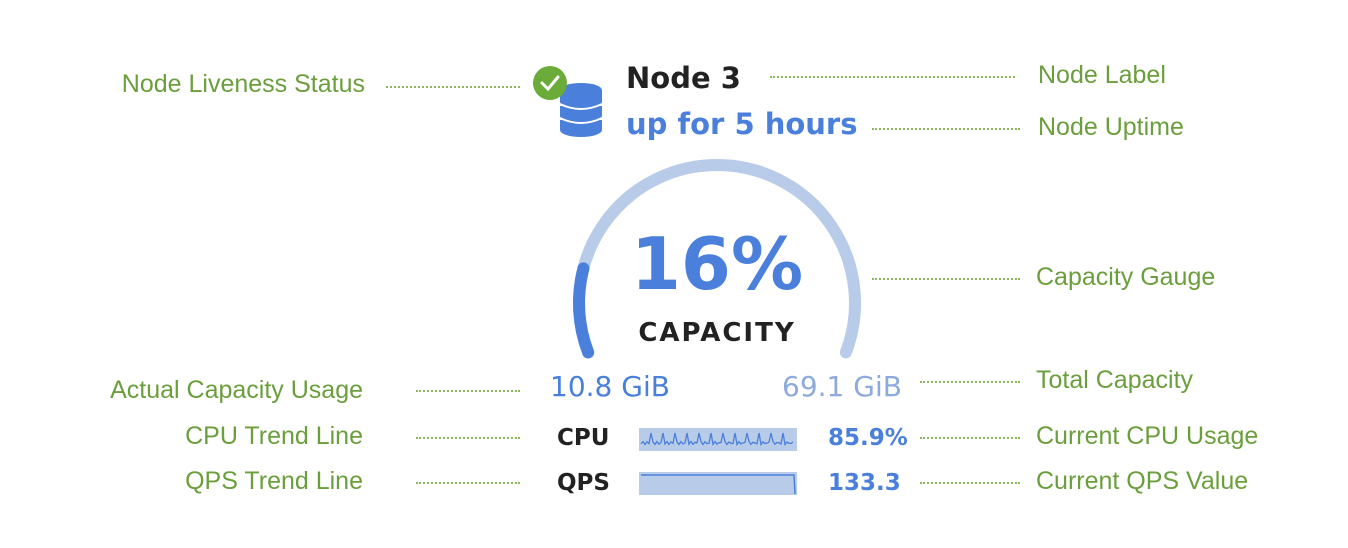 This screenshot has height=548, width=1348. Describe the element at coordinates (584, 310) in the screenshot. I see `gauge-fill` at that location.